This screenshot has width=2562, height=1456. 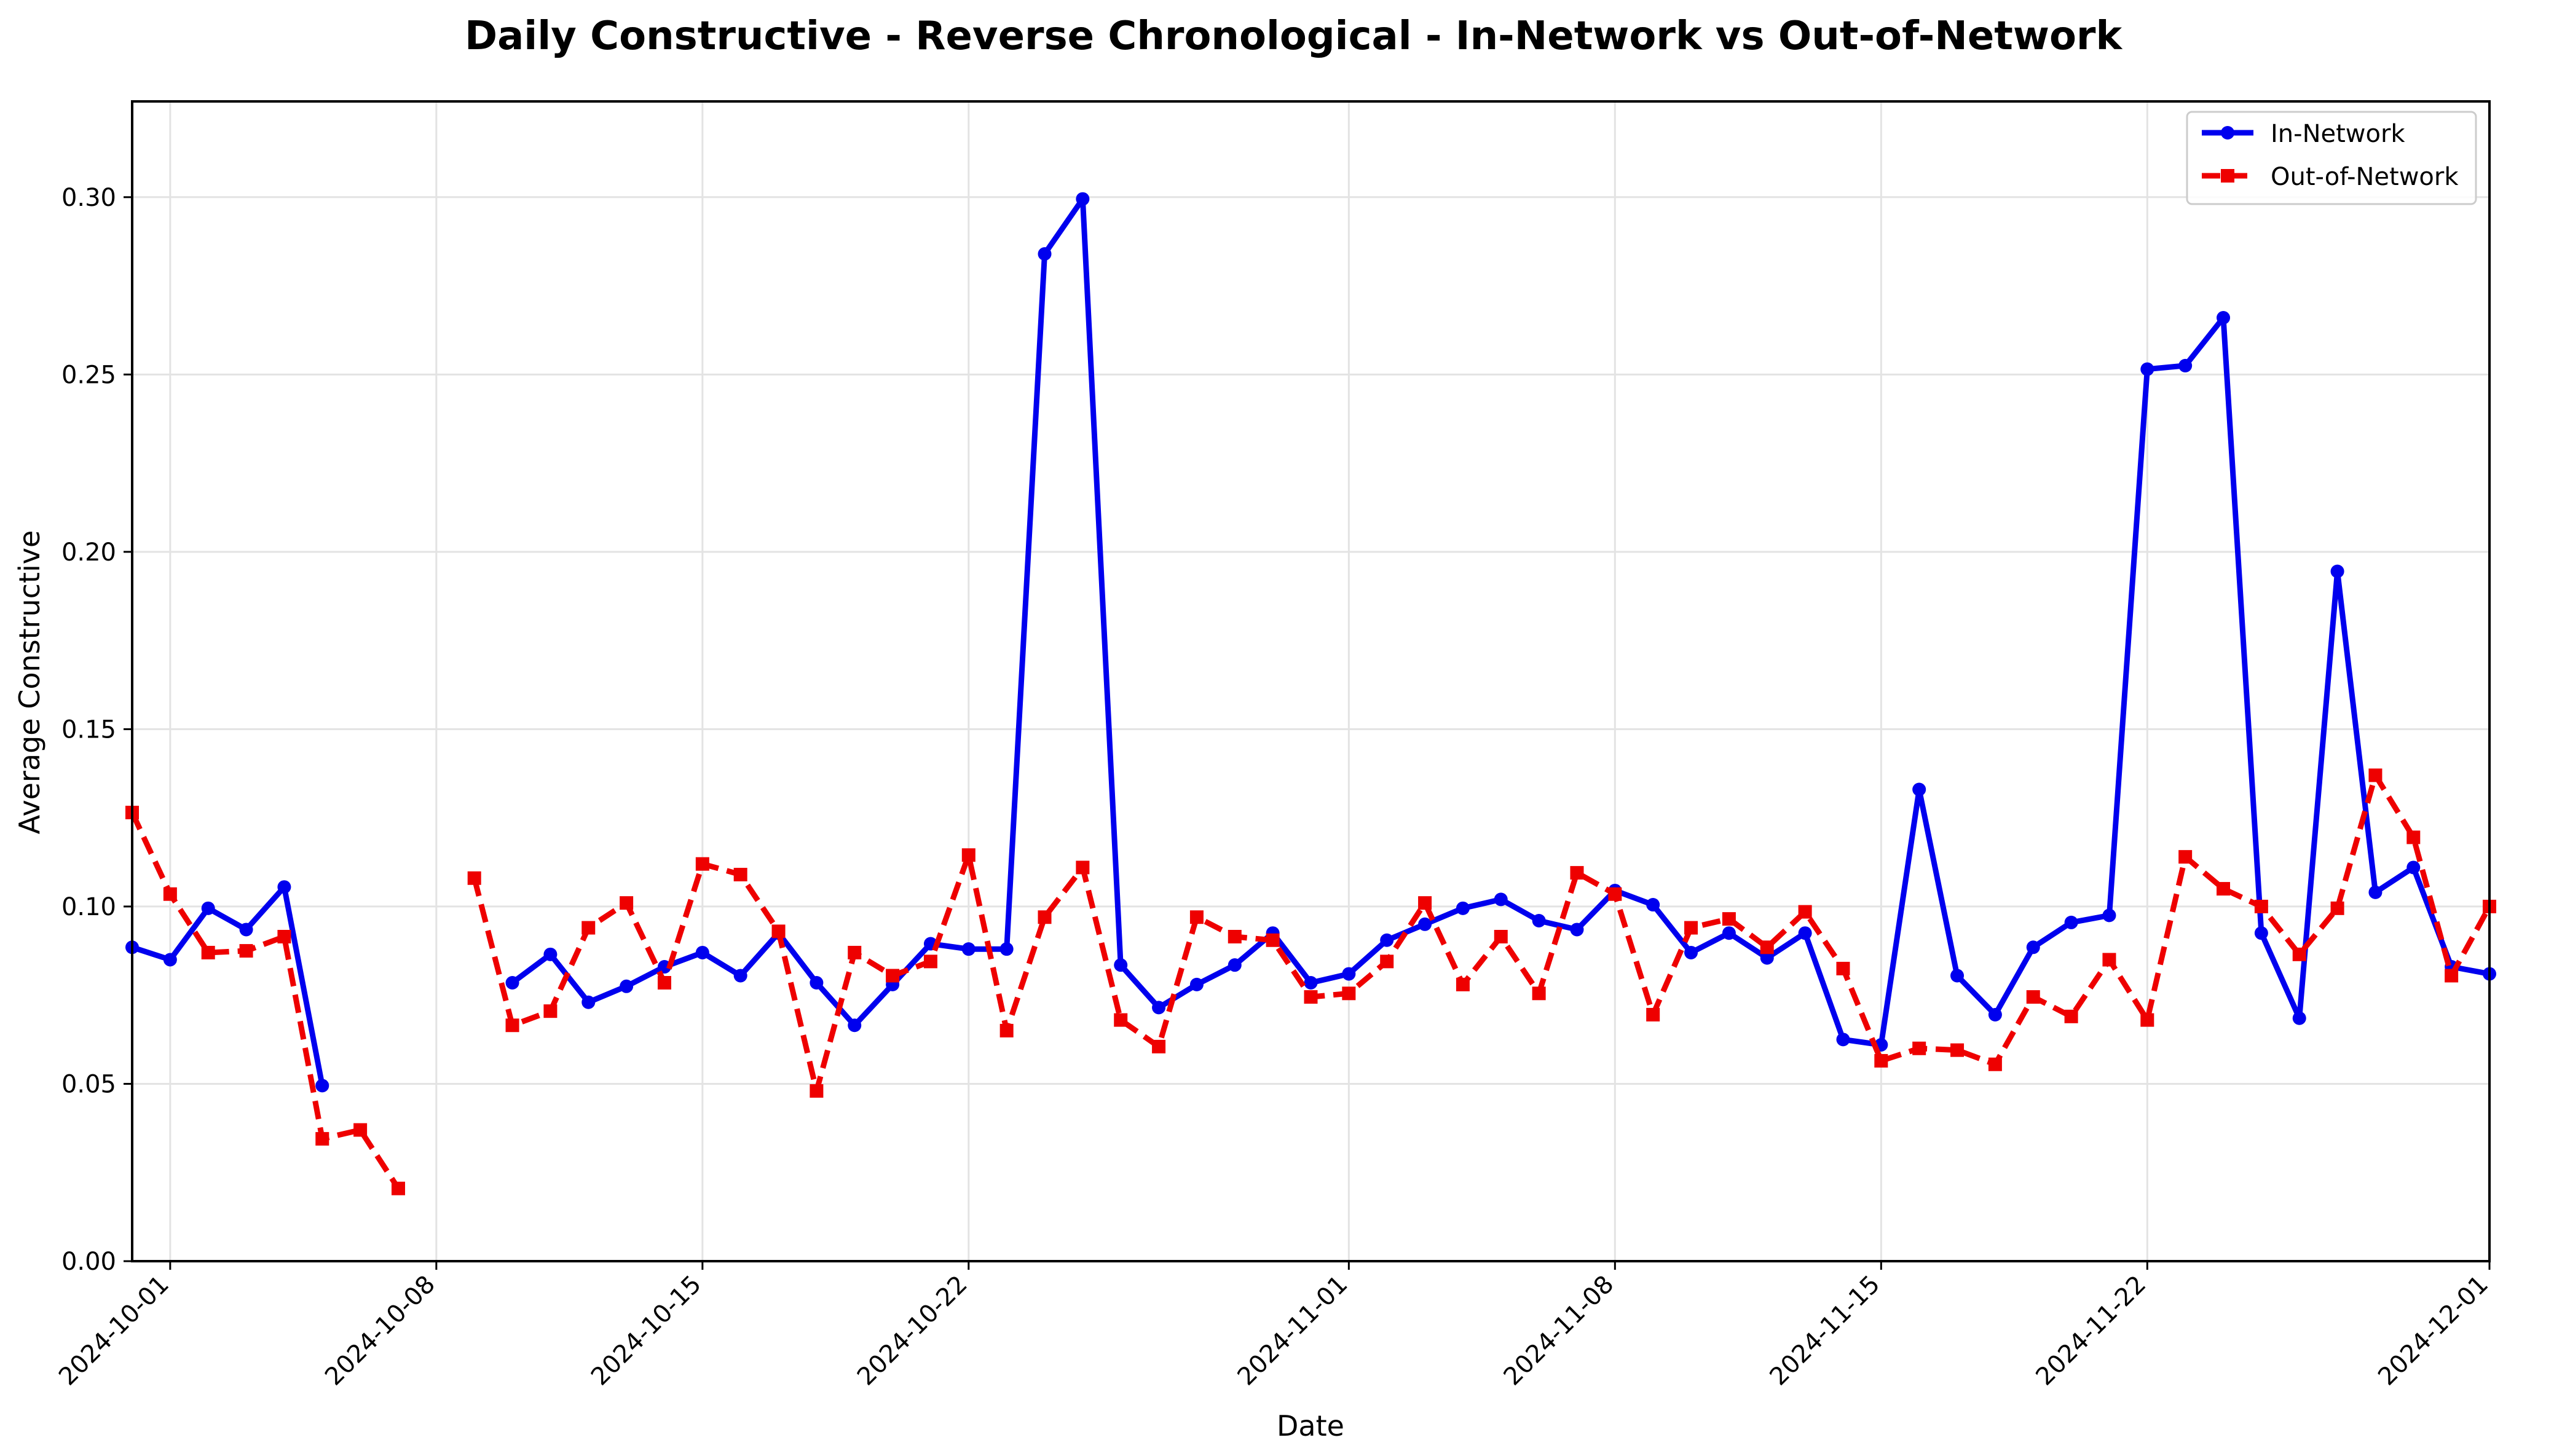 What do you see at coordinates (88, 1084) in the screenshot?
I see `y-tick-label: 0.05` at bounding box center [88, 1084].